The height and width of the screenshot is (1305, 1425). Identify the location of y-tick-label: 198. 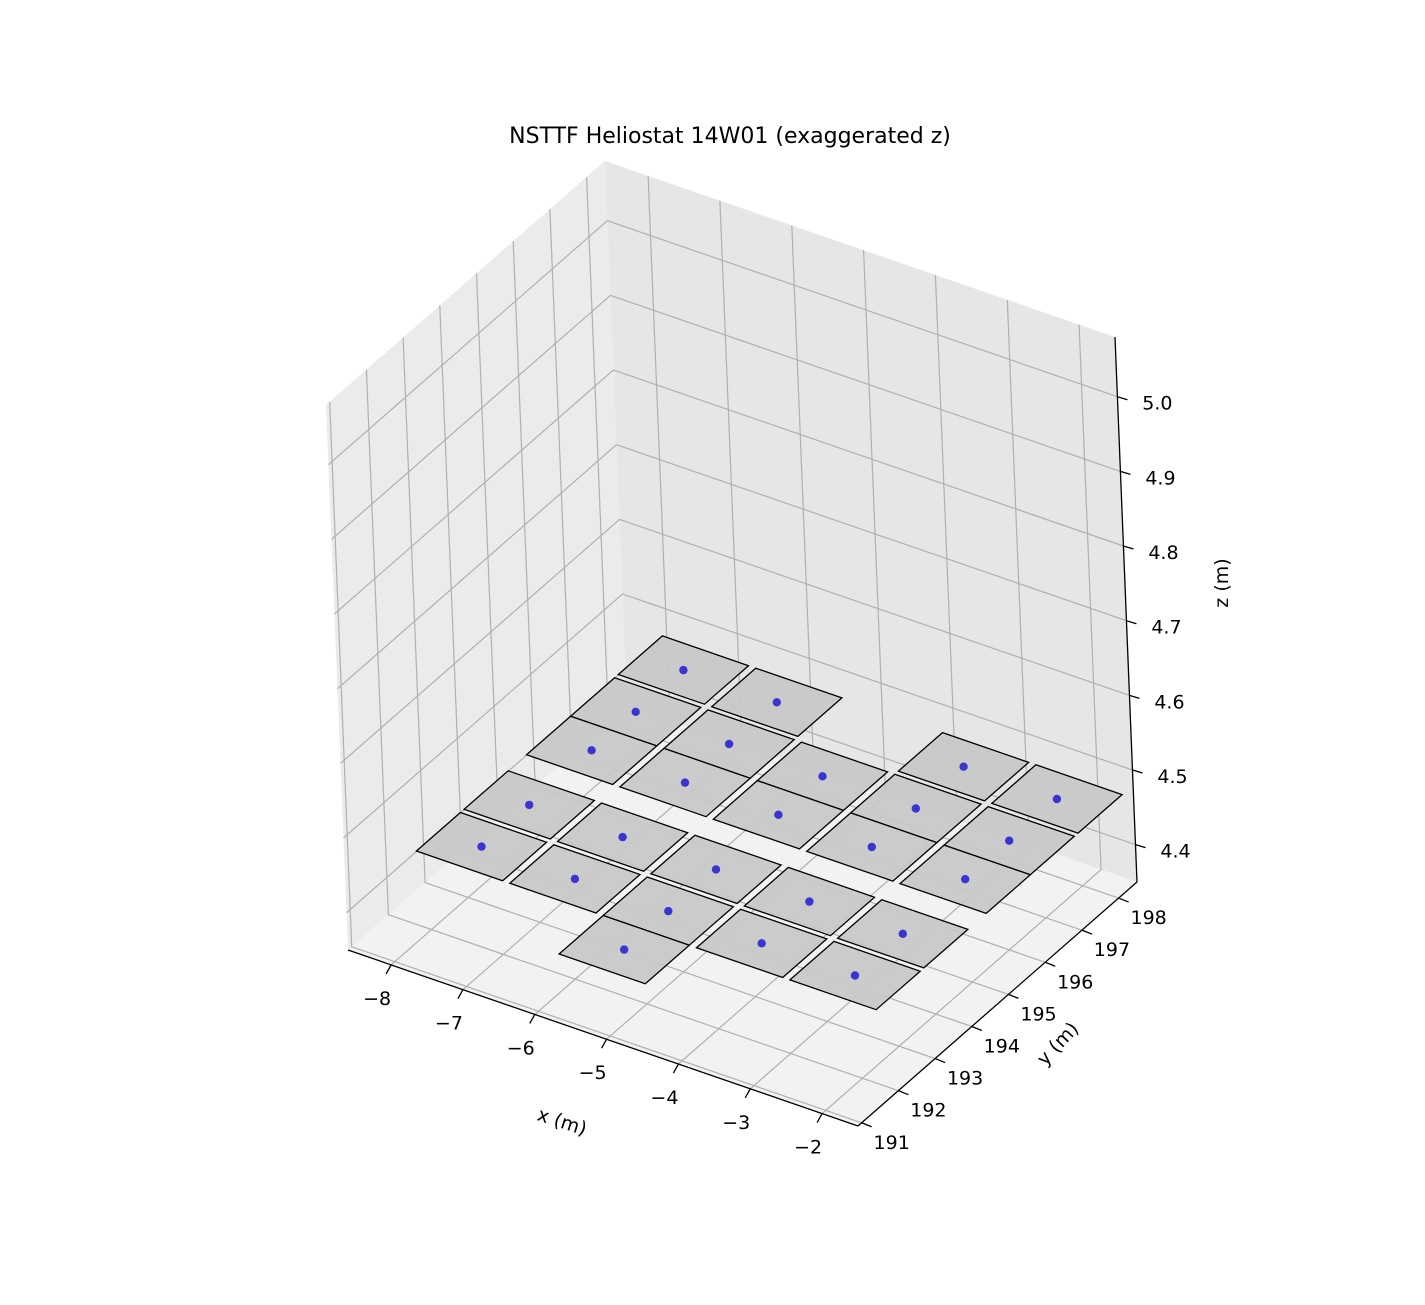
(1149, 918).